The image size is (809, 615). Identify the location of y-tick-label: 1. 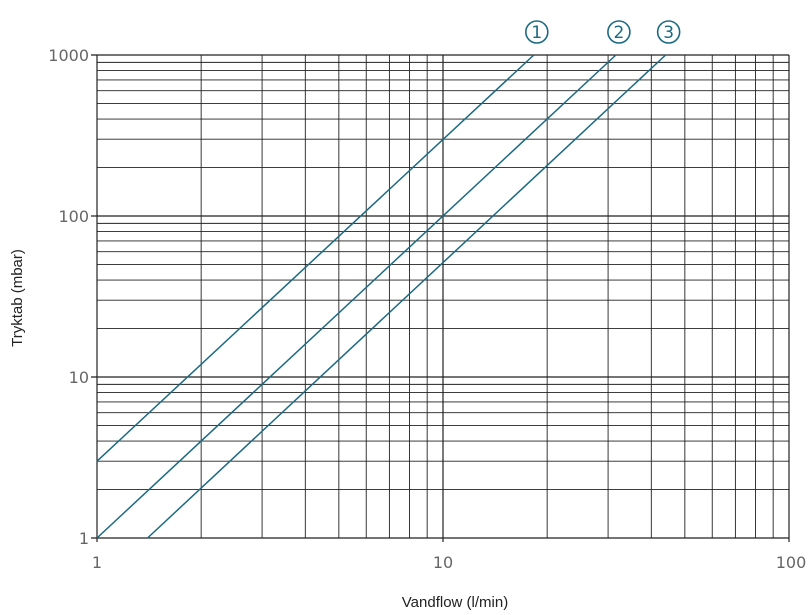
(84, 538).